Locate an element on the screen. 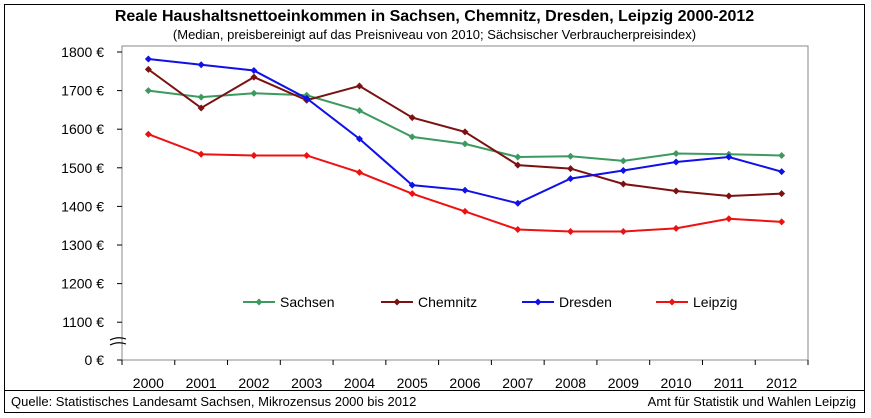 Image resolution: width=871 pixels, height=418 pixels. y-tick-label: 1600 € is located at coordinates (82, 129).